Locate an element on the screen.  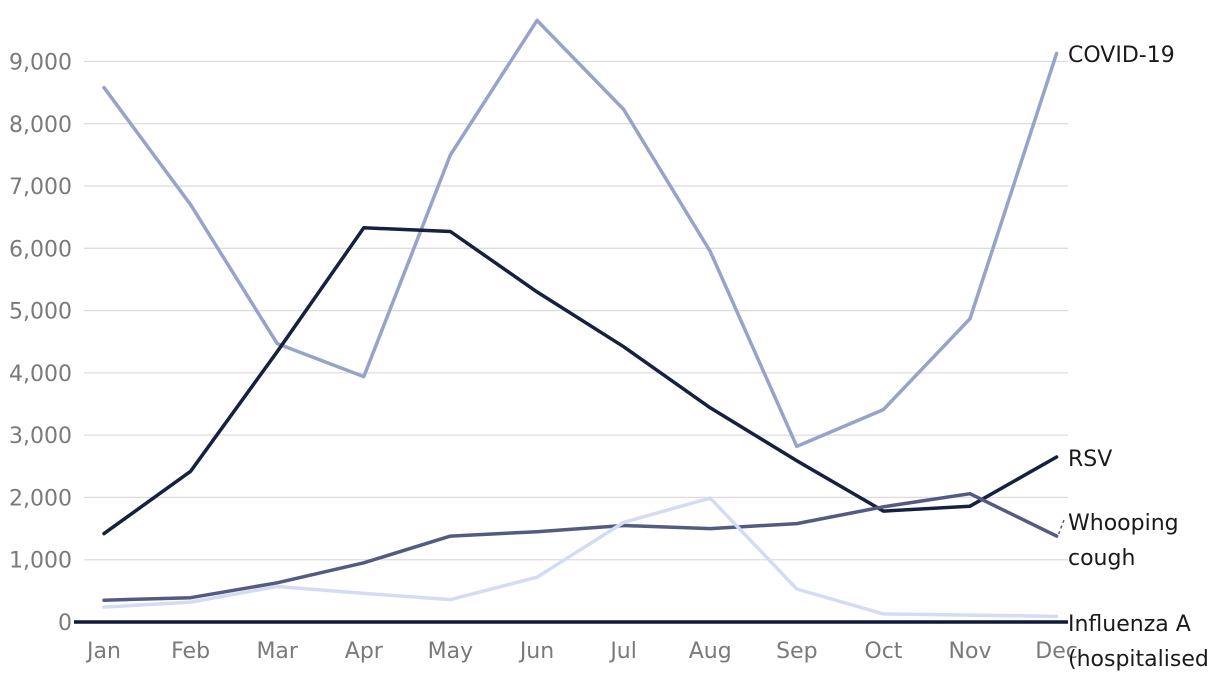
whooping-label-leader is located at coordinates (1061, 527).